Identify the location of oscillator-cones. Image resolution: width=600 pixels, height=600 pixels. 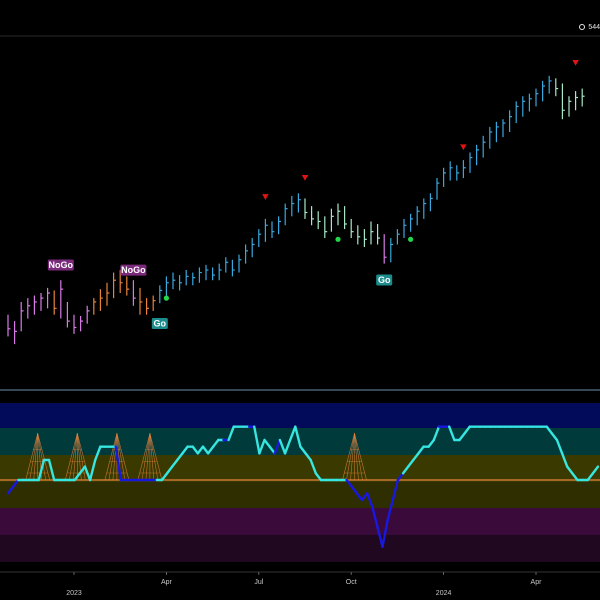
(196, 457).